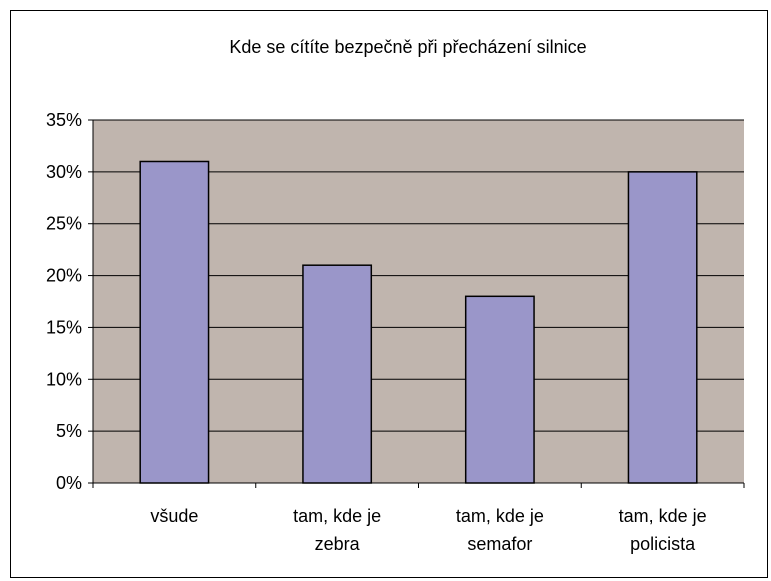  I want to click on y-tick-label: 30%, so click(64, 172).